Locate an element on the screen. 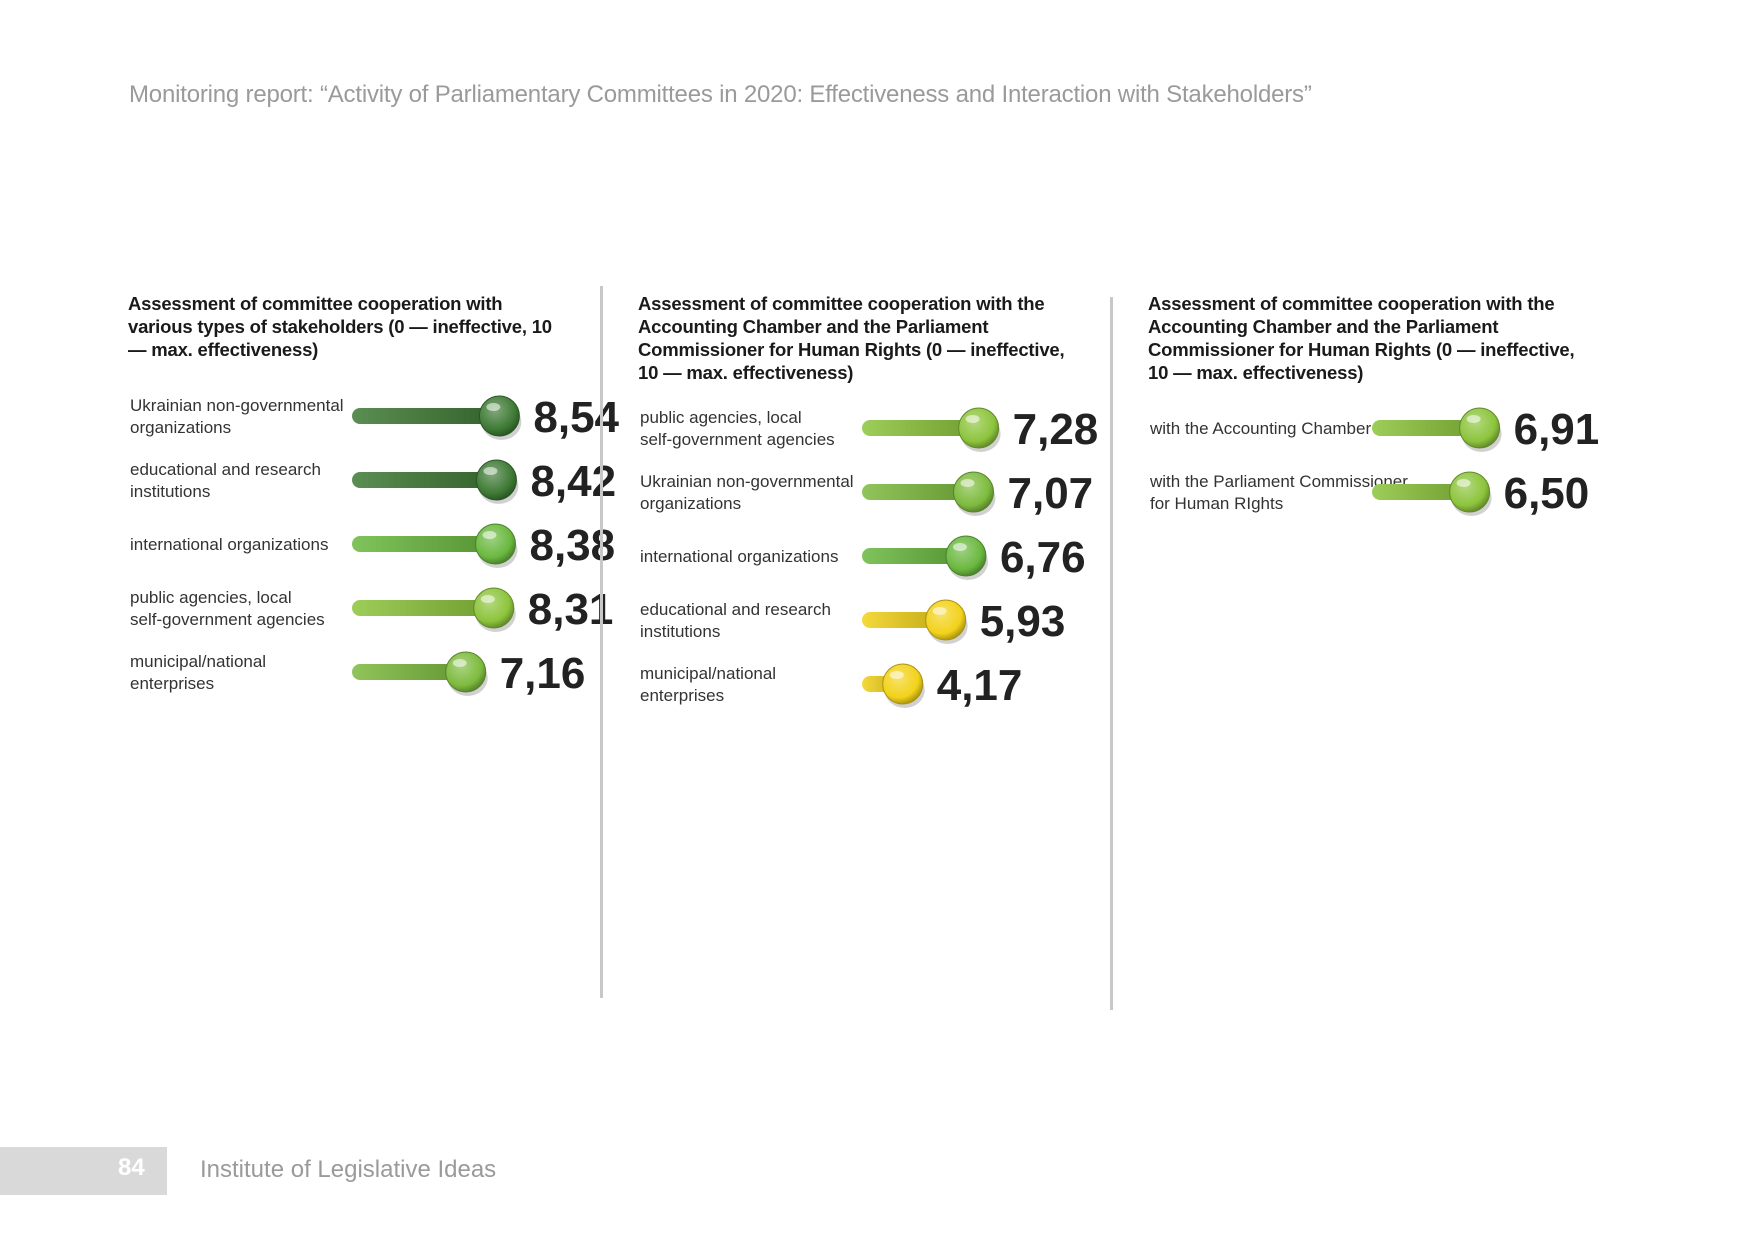 The height and width of the screenshot is (1241, 1754). page-number-box is located at coordinates (83, 1171).